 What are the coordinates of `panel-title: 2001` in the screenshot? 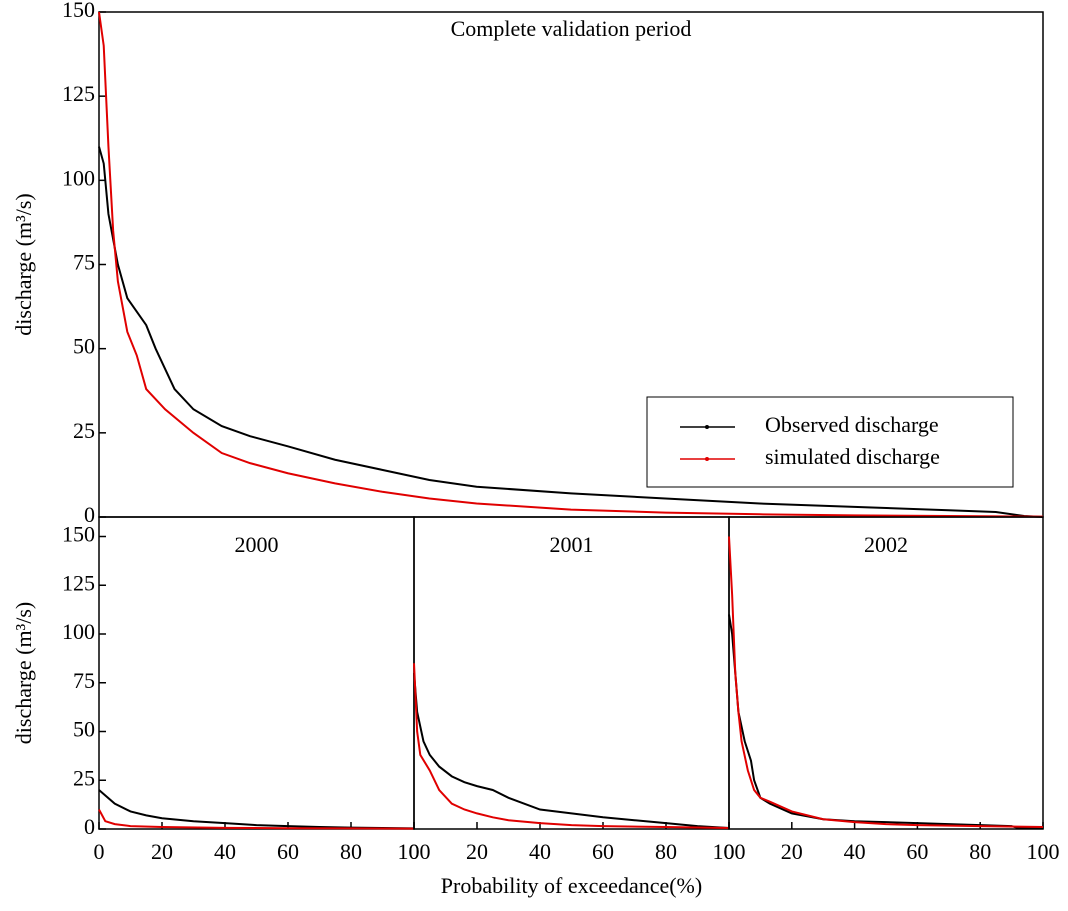 It's located at (572, 544).